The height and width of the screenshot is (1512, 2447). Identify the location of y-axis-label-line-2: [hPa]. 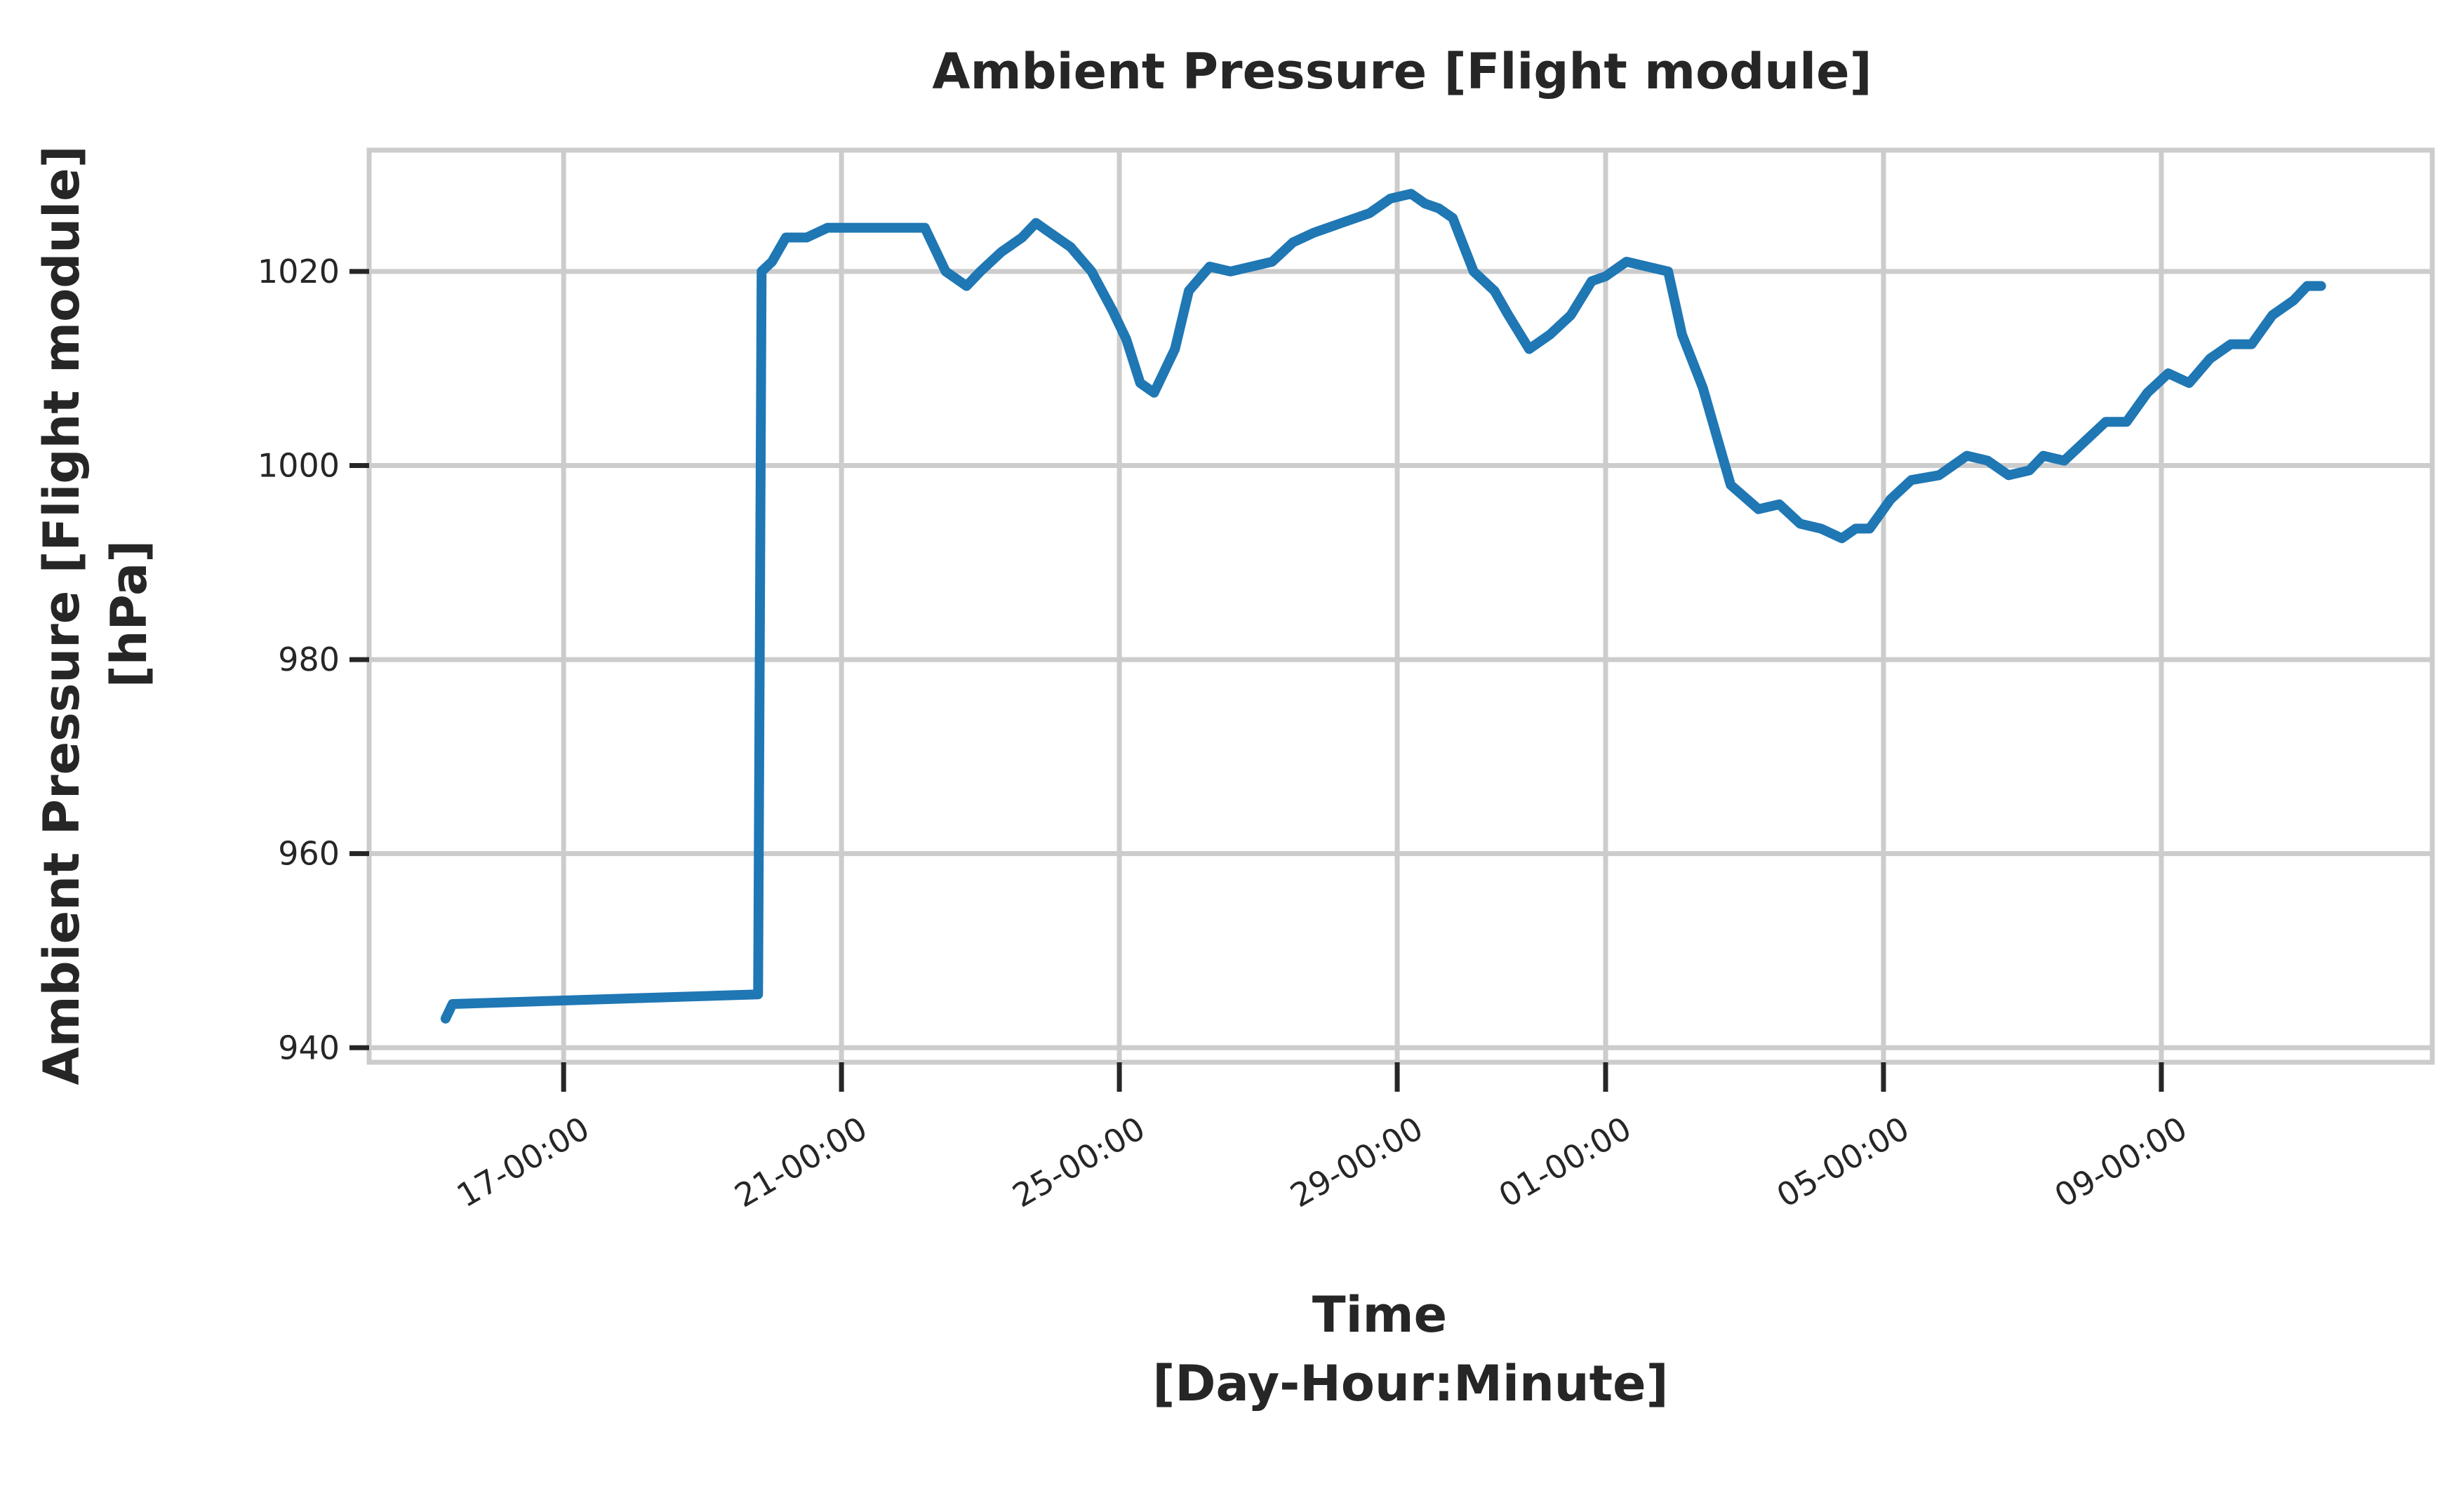
(129, 614).